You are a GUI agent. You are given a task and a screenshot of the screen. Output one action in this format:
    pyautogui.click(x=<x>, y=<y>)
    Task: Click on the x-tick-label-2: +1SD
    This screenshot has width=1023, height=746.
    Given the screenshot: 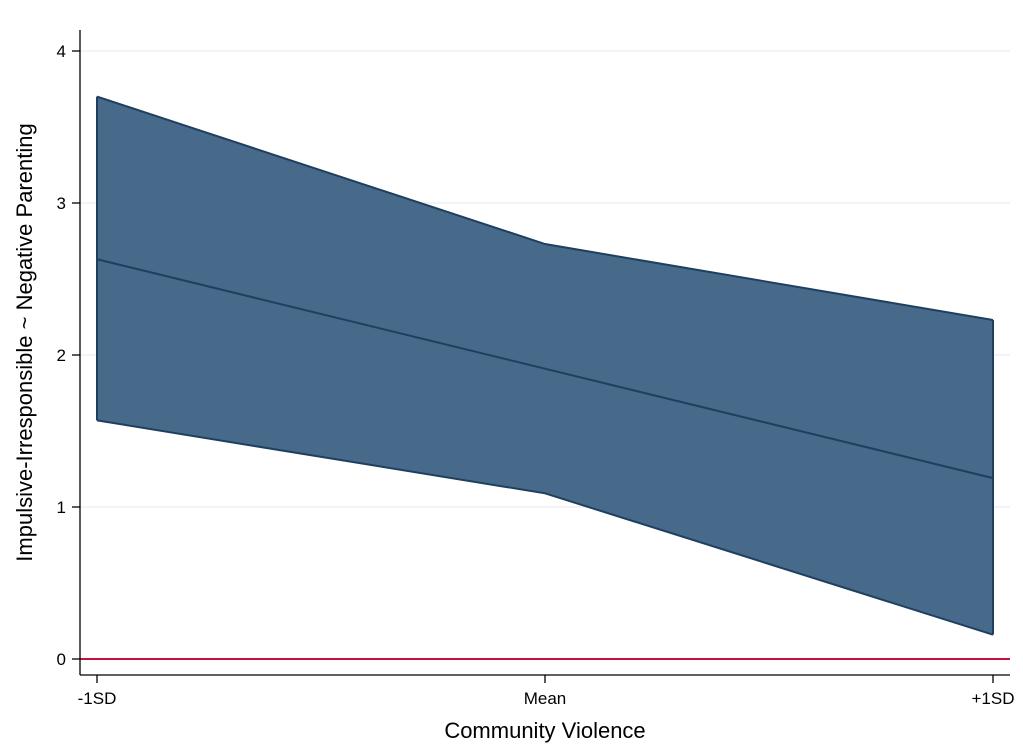 What is the action you would take?
    pyautogui.click(x=993, y=698)
    